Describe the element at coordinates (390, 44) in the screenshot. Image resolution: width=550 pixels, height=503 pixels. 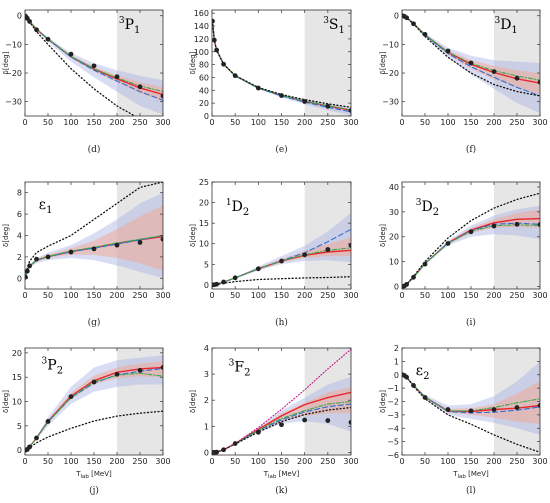
I see `y-tick-label: −10` at that location.